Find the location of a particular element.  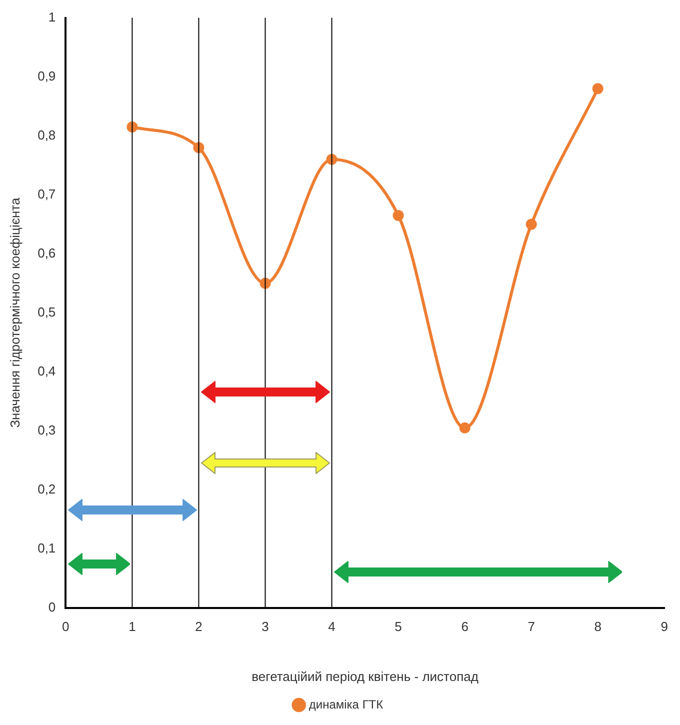

x-tick-label: 7 is located at coordinates (531, 626).